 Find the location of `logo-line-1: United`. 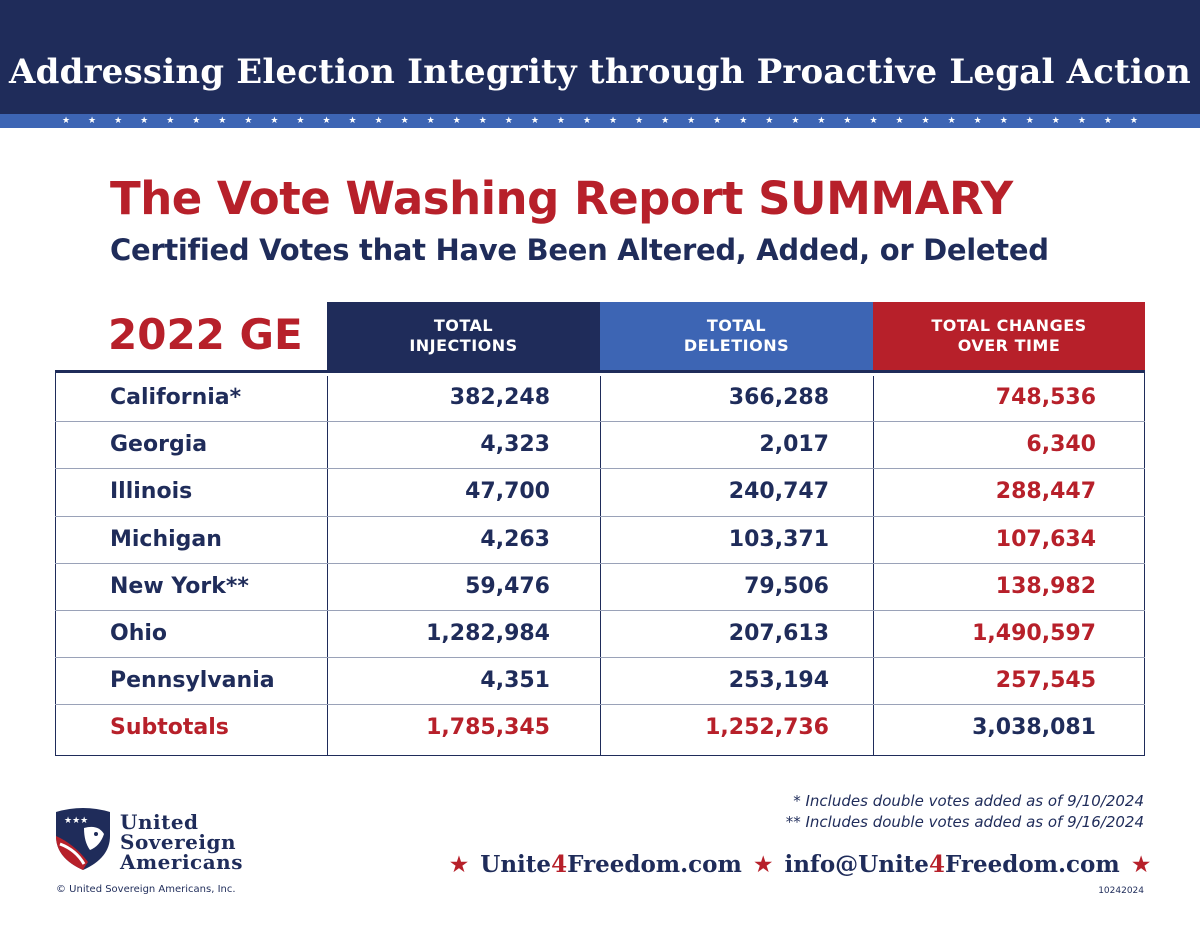

logo-line-1: United is located at coordinates (159, 822).